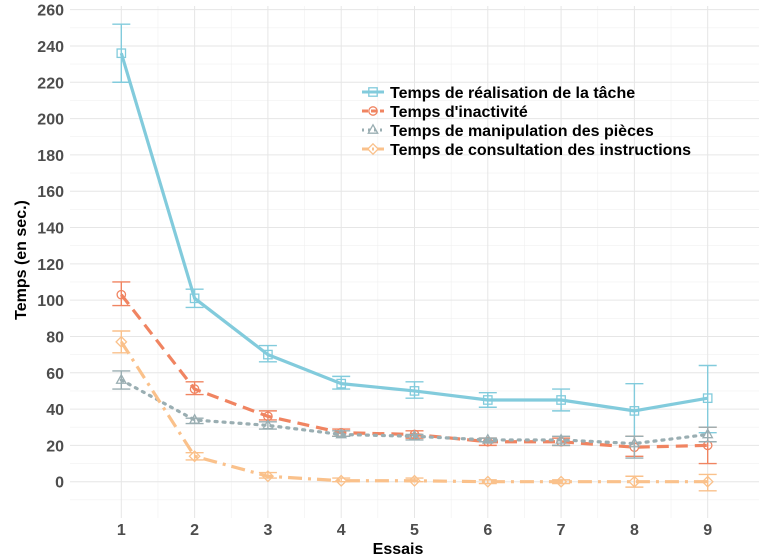  I want to click on x-tick-label: 9, so click(707, 530).